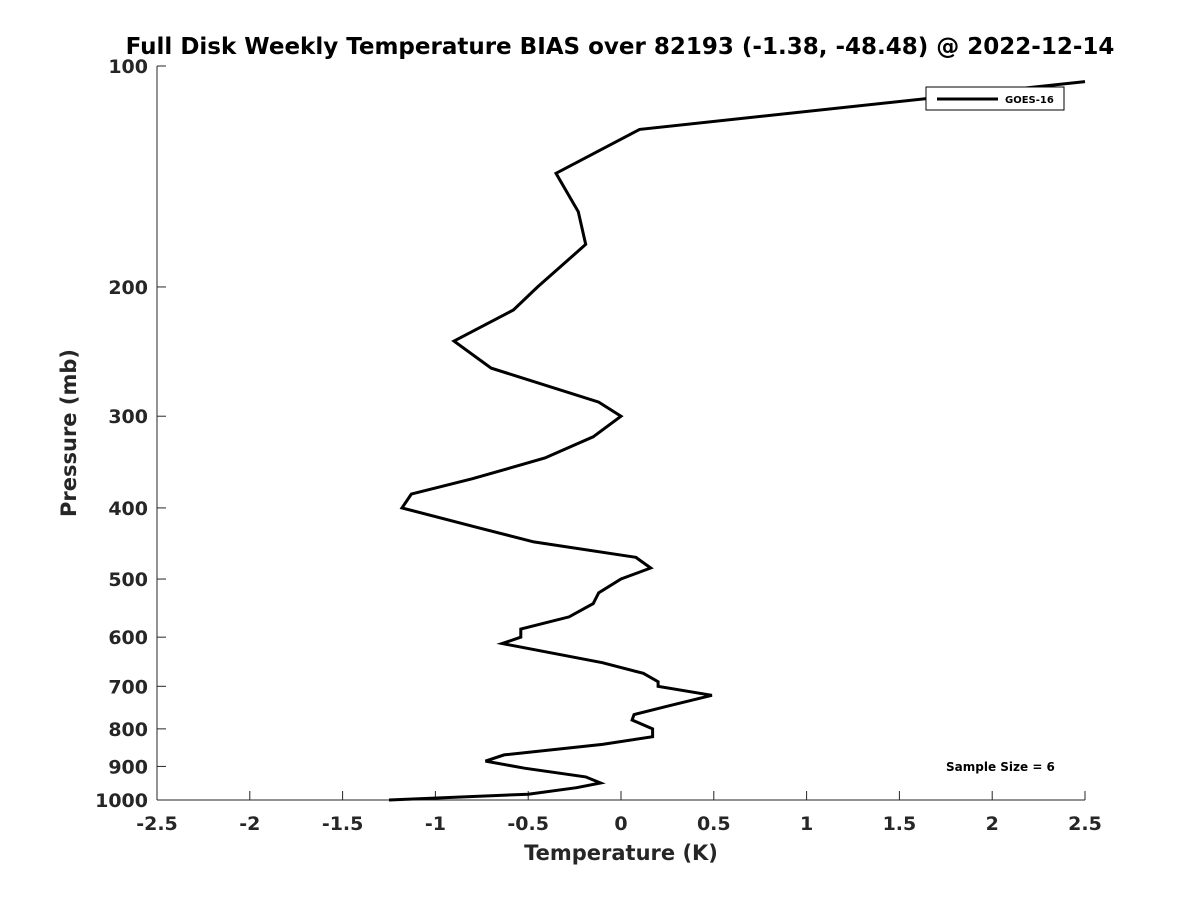  I want to click on y-tick-label: 100, so click(128, 67).